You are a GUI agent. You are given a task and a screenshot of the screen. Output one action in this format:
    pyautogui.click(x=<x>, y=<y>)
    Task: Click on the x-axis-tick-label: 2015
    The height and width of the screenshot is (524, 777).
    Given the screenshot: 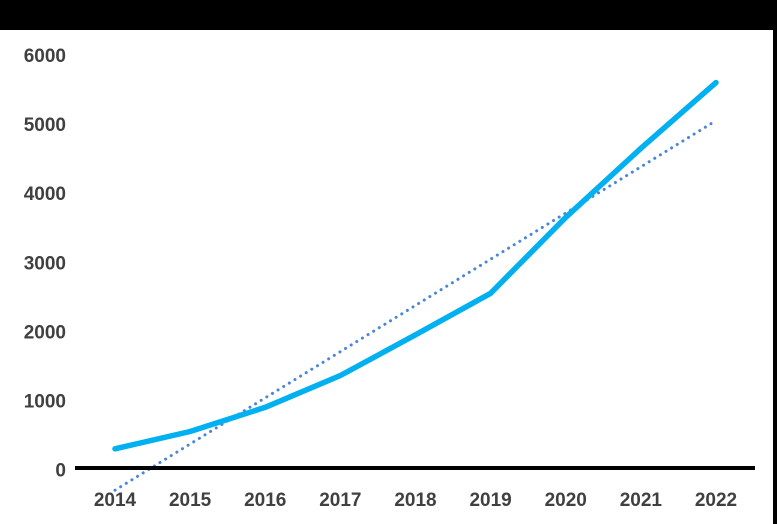 What is the action you would take?
    pyautogui.click(x=190, y=500)
    